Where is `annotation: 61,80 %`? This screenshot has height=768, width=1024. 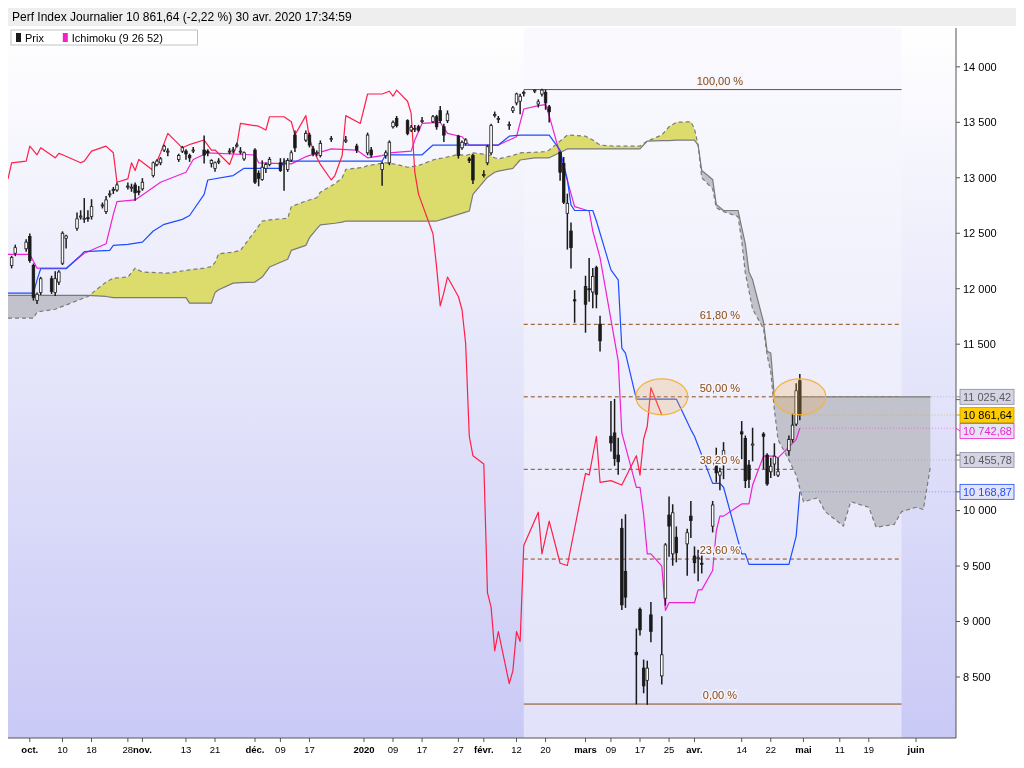 annotation: 61,80 % is located at coordinates (720, 315).